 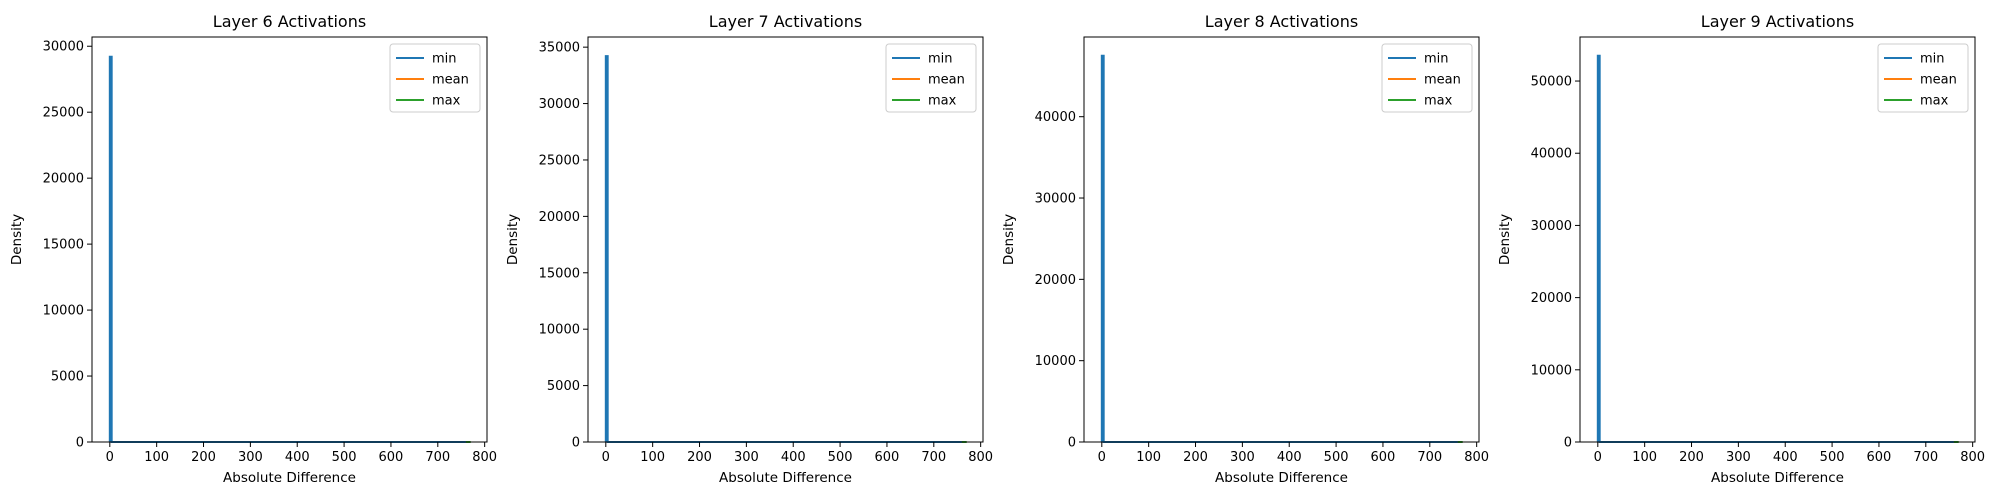 I want to click on y-tick-label: 50000, so click(x=1551, y=82).